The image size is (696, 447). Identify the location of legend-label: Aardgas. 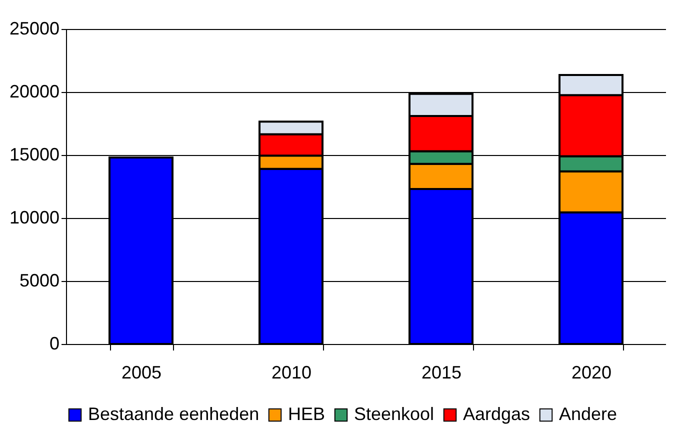
(496, 414).